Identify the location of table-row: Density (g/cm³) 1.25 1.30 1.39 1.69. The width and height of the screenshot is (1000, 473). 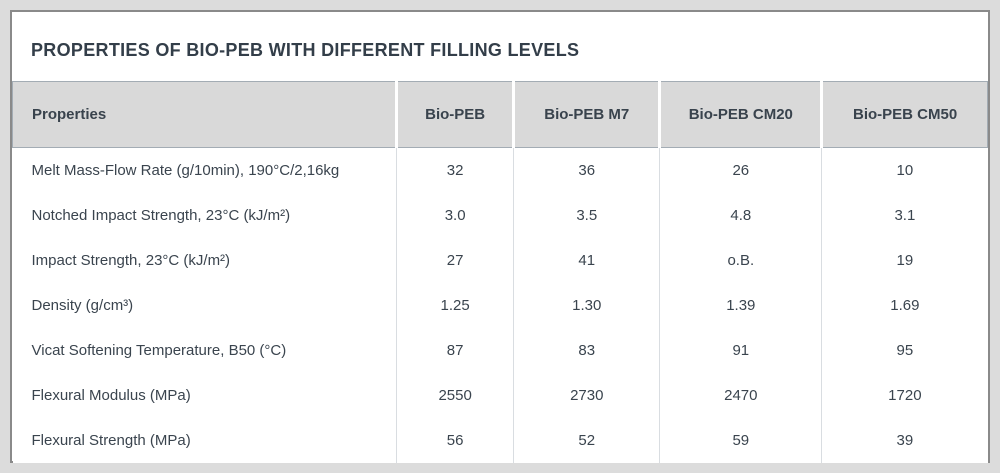
(500, 305).